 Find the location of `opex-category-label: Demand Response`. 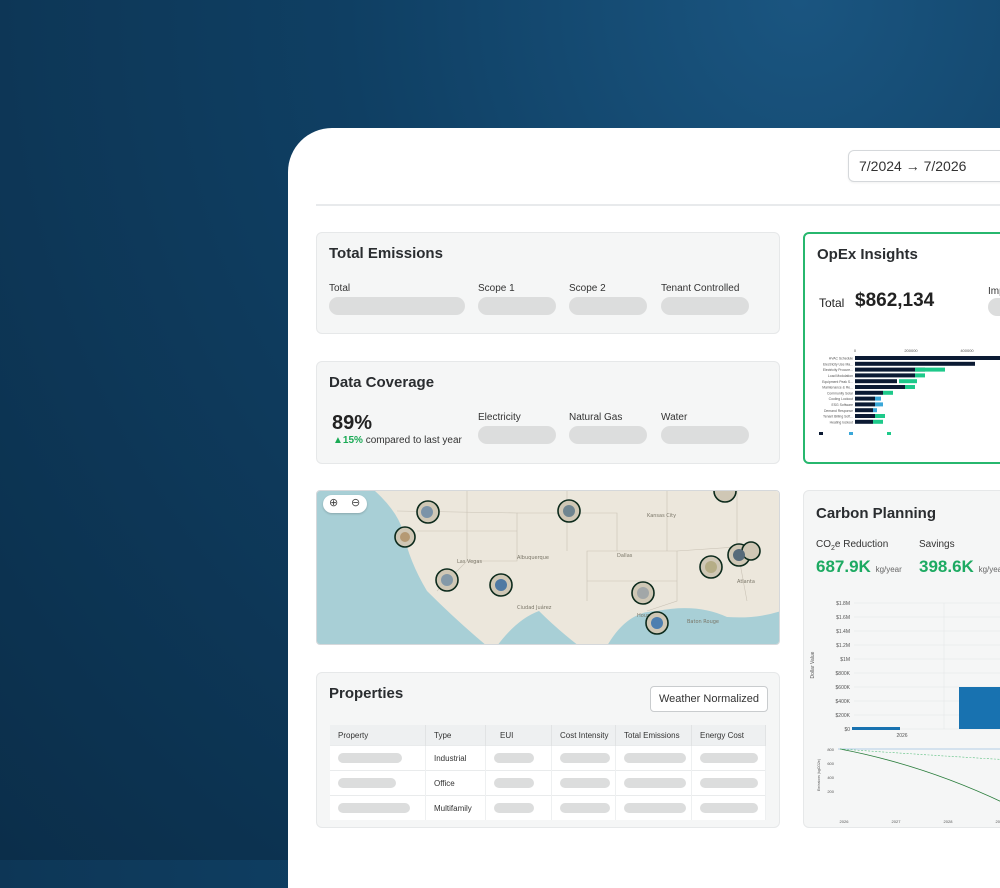

opex-category-label: Demand Response is located at coordinates (838, 411).